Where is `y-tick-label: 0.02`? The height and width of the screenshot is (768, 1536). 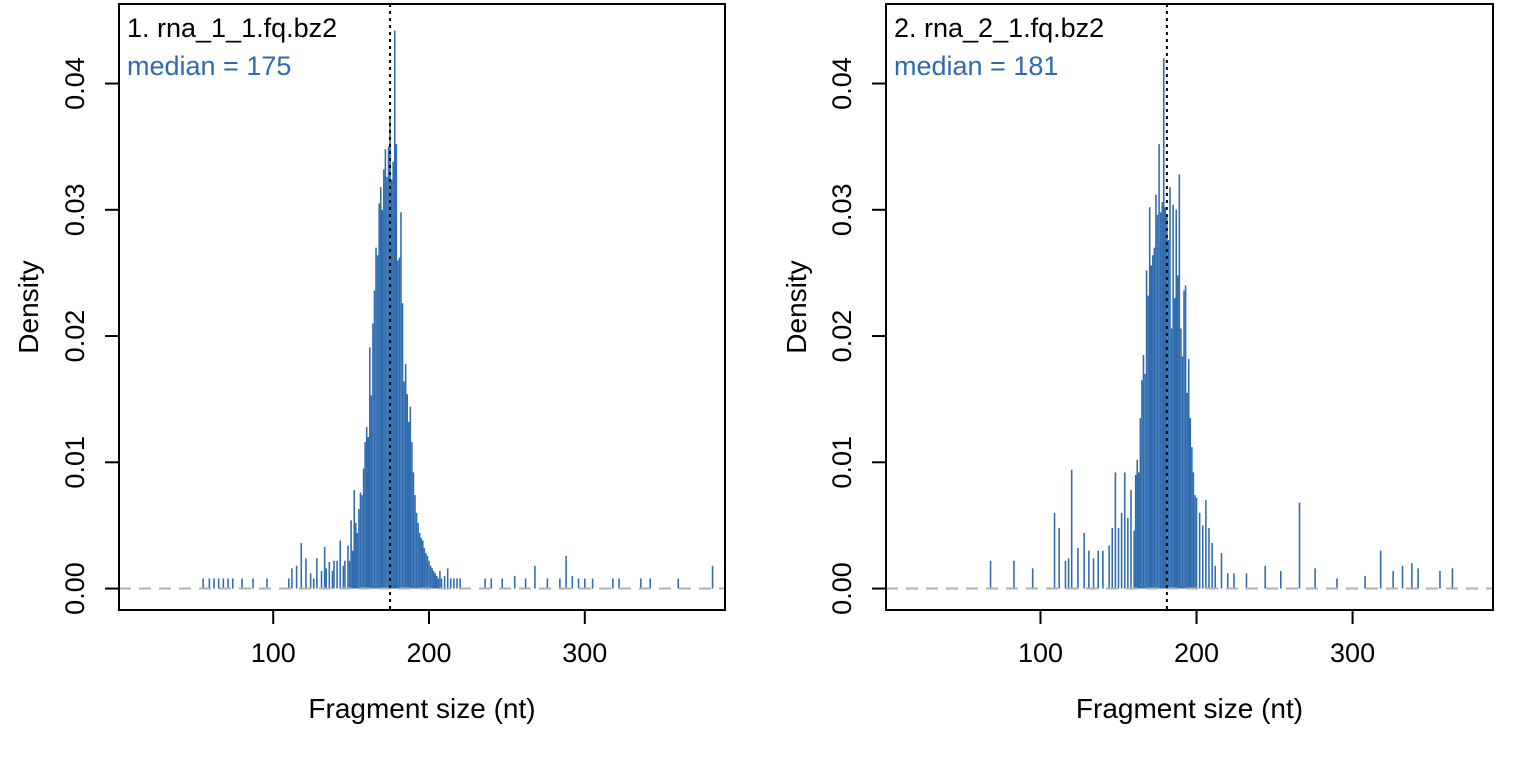
y-tick-label: 0.02 is located at coordinates (842, 336).